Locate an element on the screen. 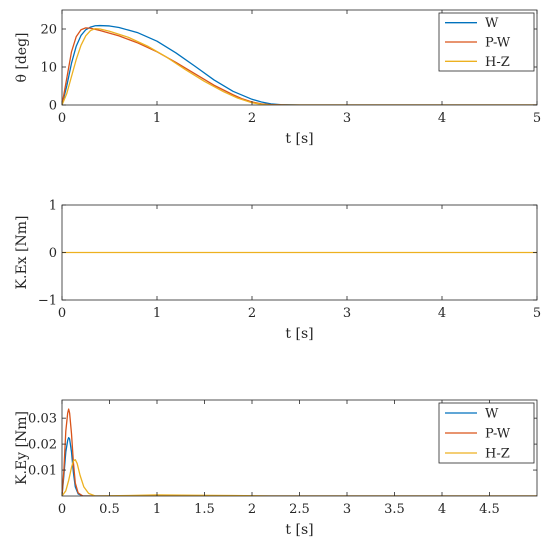 The image size is (550, 548). y-tick-label: 0.02 is located at coordinates (42, 445).